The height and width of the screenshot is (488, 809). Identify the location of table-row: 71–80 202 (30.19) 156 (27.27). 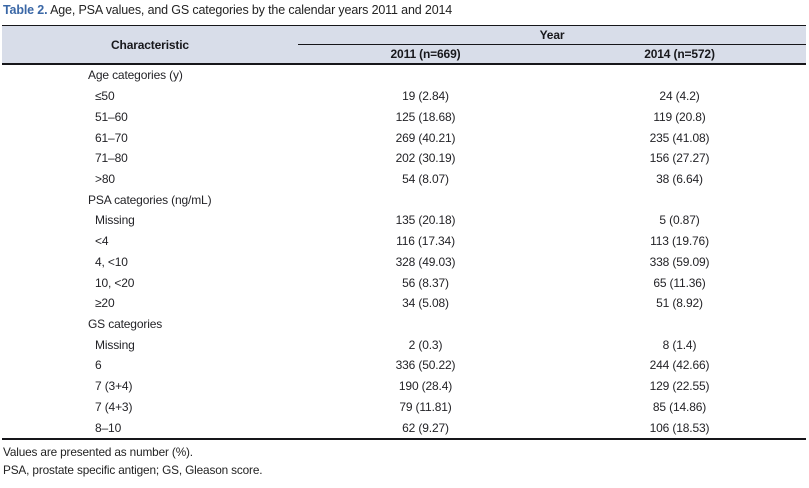
(404, 158).